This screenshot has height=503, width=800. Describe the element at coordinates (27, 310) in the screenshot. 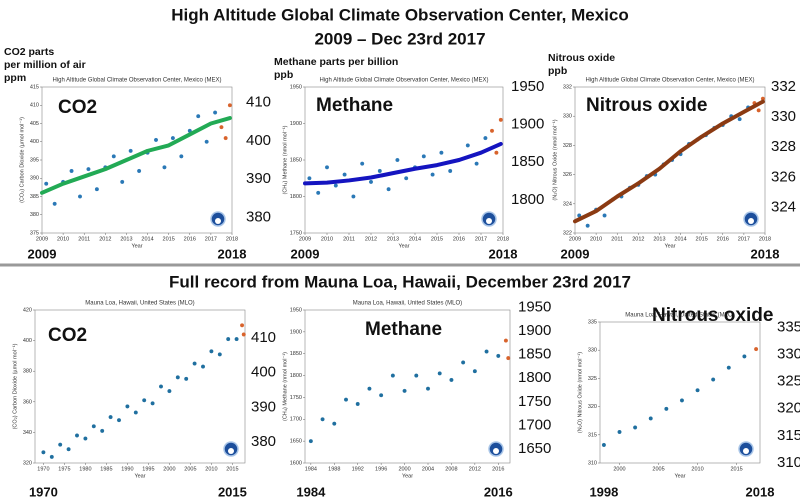

I see `y-tick-label: 420` at that location.